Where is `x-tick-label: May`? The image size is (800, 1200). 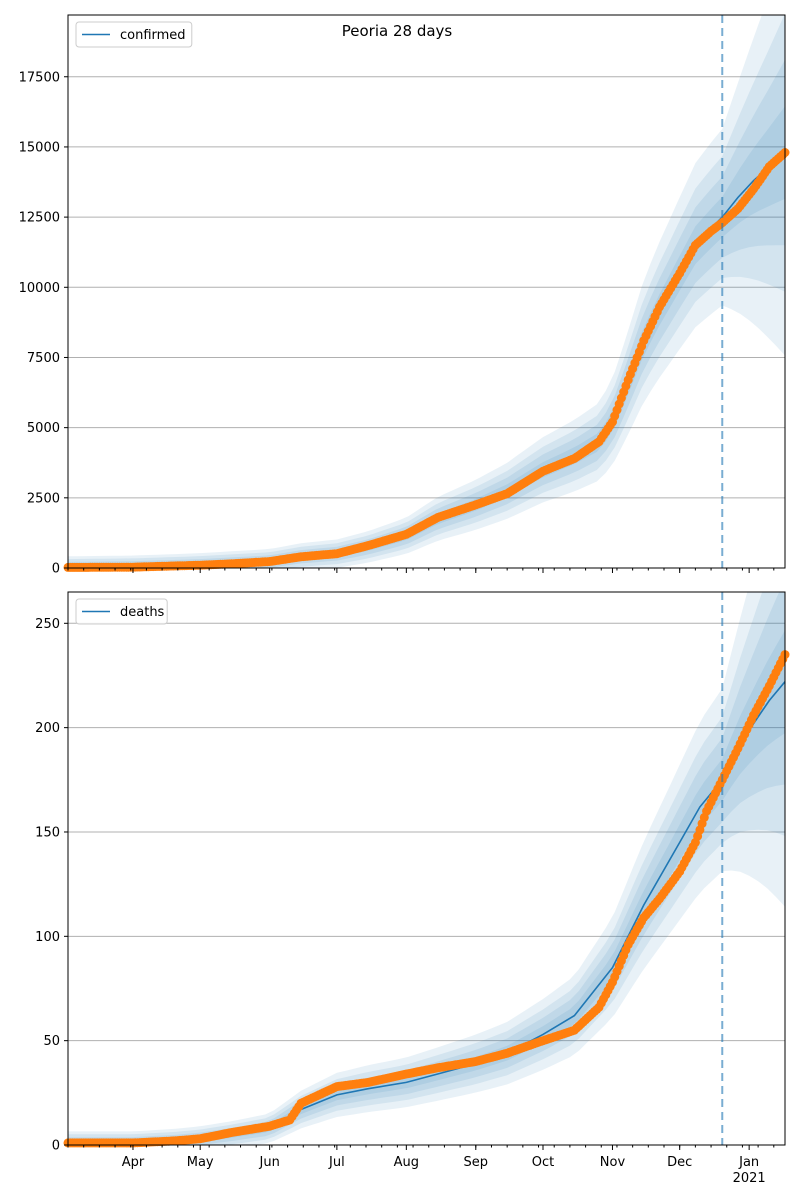
x-tick-label: May is located at coordinates (200, 1162).